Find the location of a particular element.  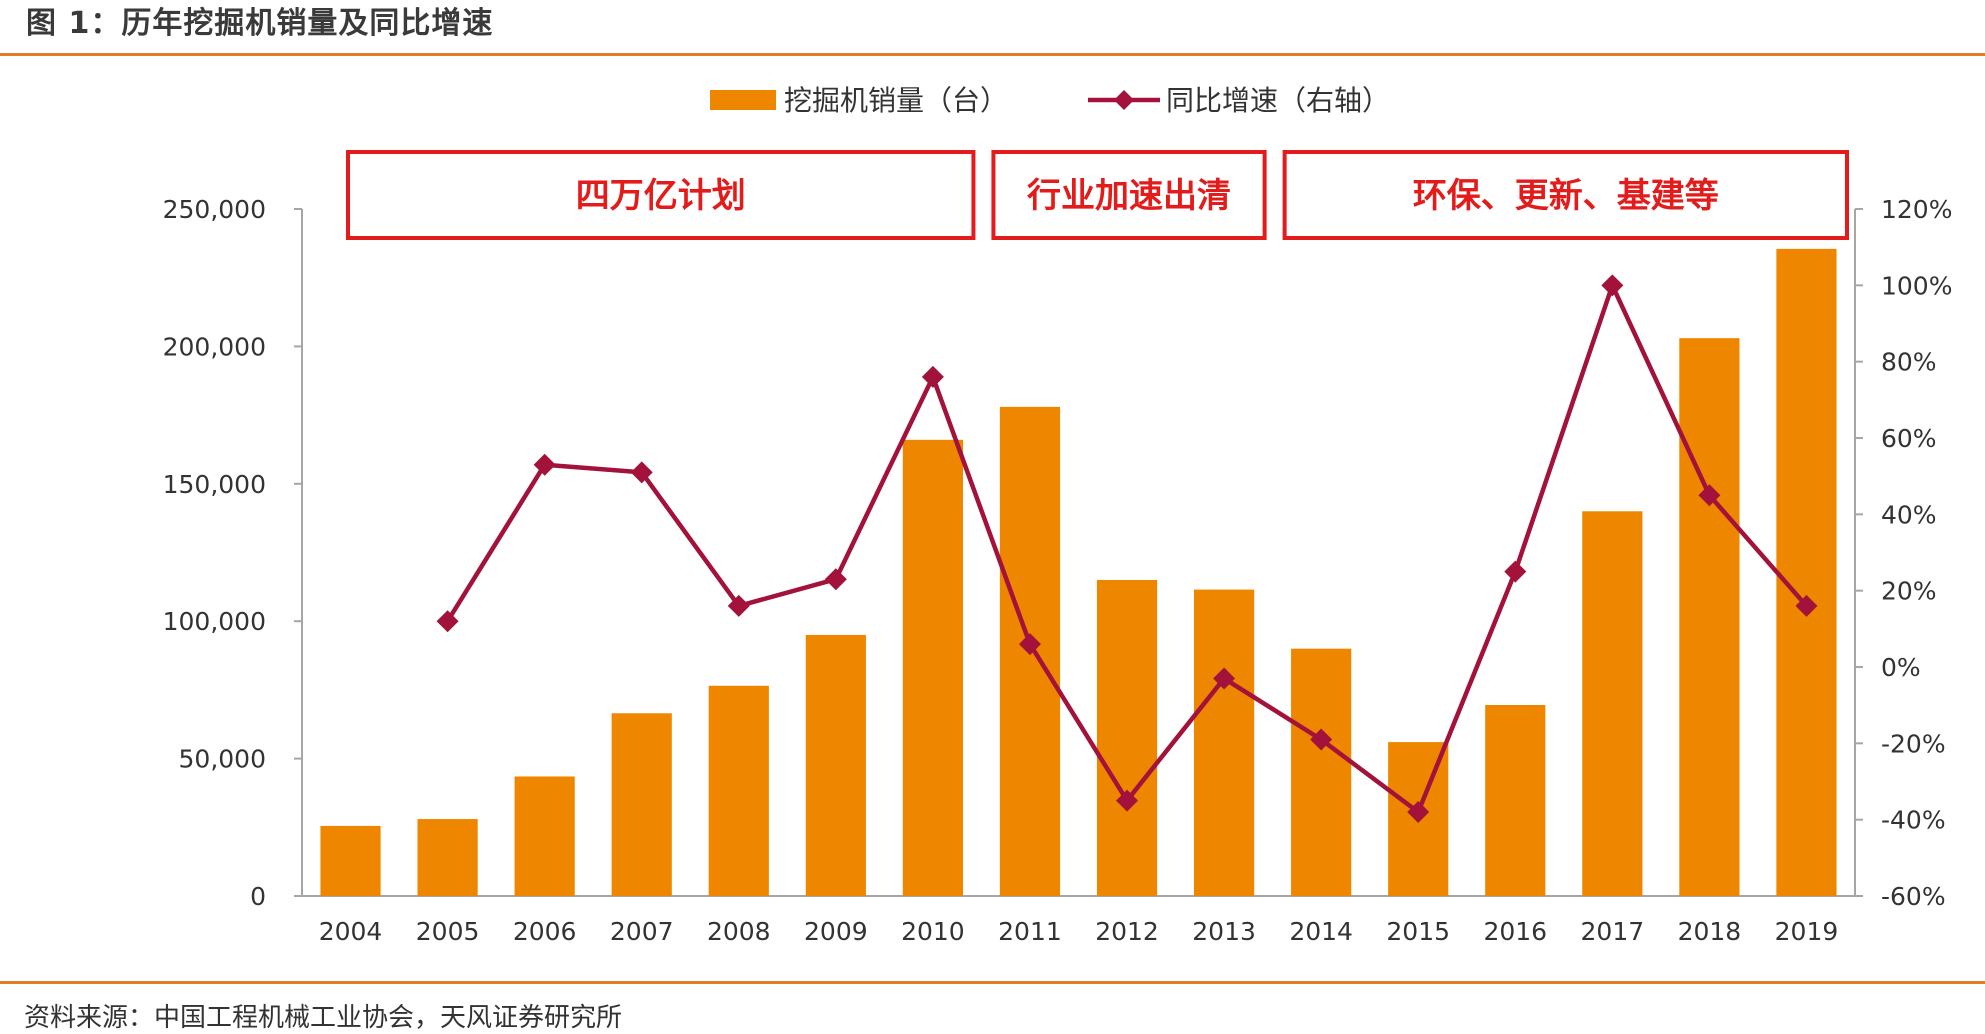

bar-2016 is located at coordinates (1515, 800).